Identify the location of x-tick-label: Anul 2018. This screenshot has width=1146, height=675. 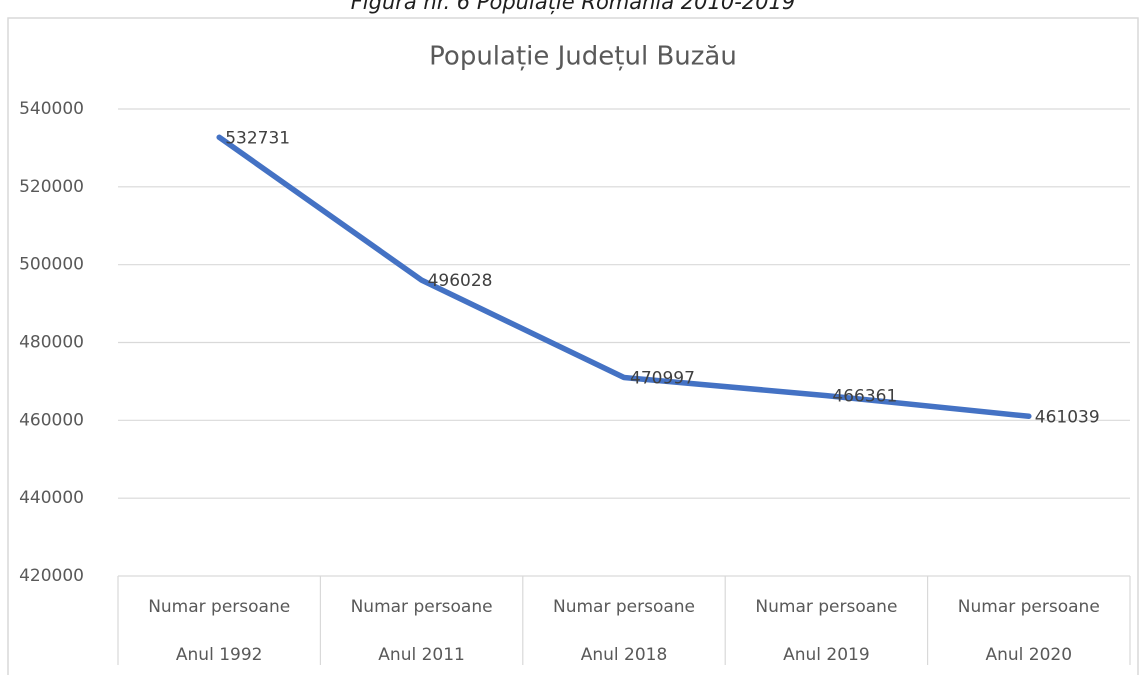
(624, 655).